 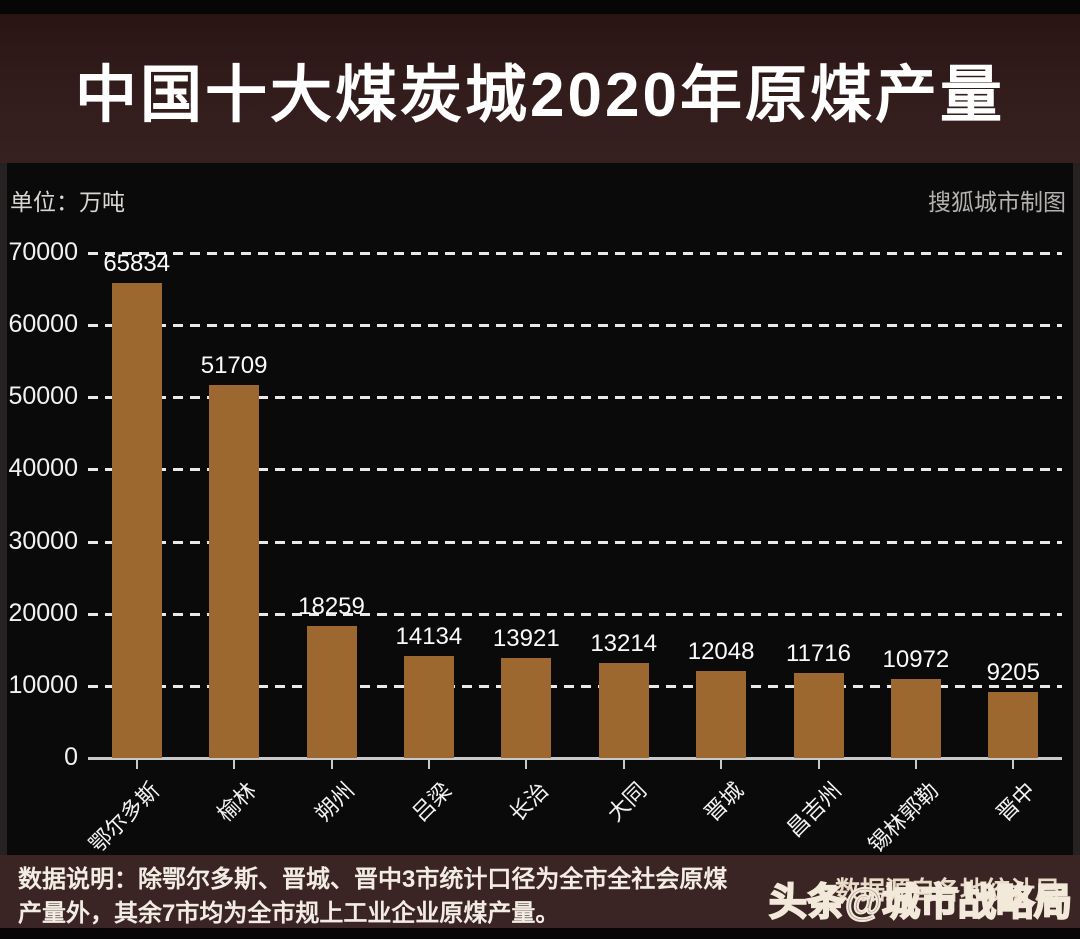 I want to click on footer-right: 数据源自各地统计局 头条@城市战略局, so click(x=864, y=891).